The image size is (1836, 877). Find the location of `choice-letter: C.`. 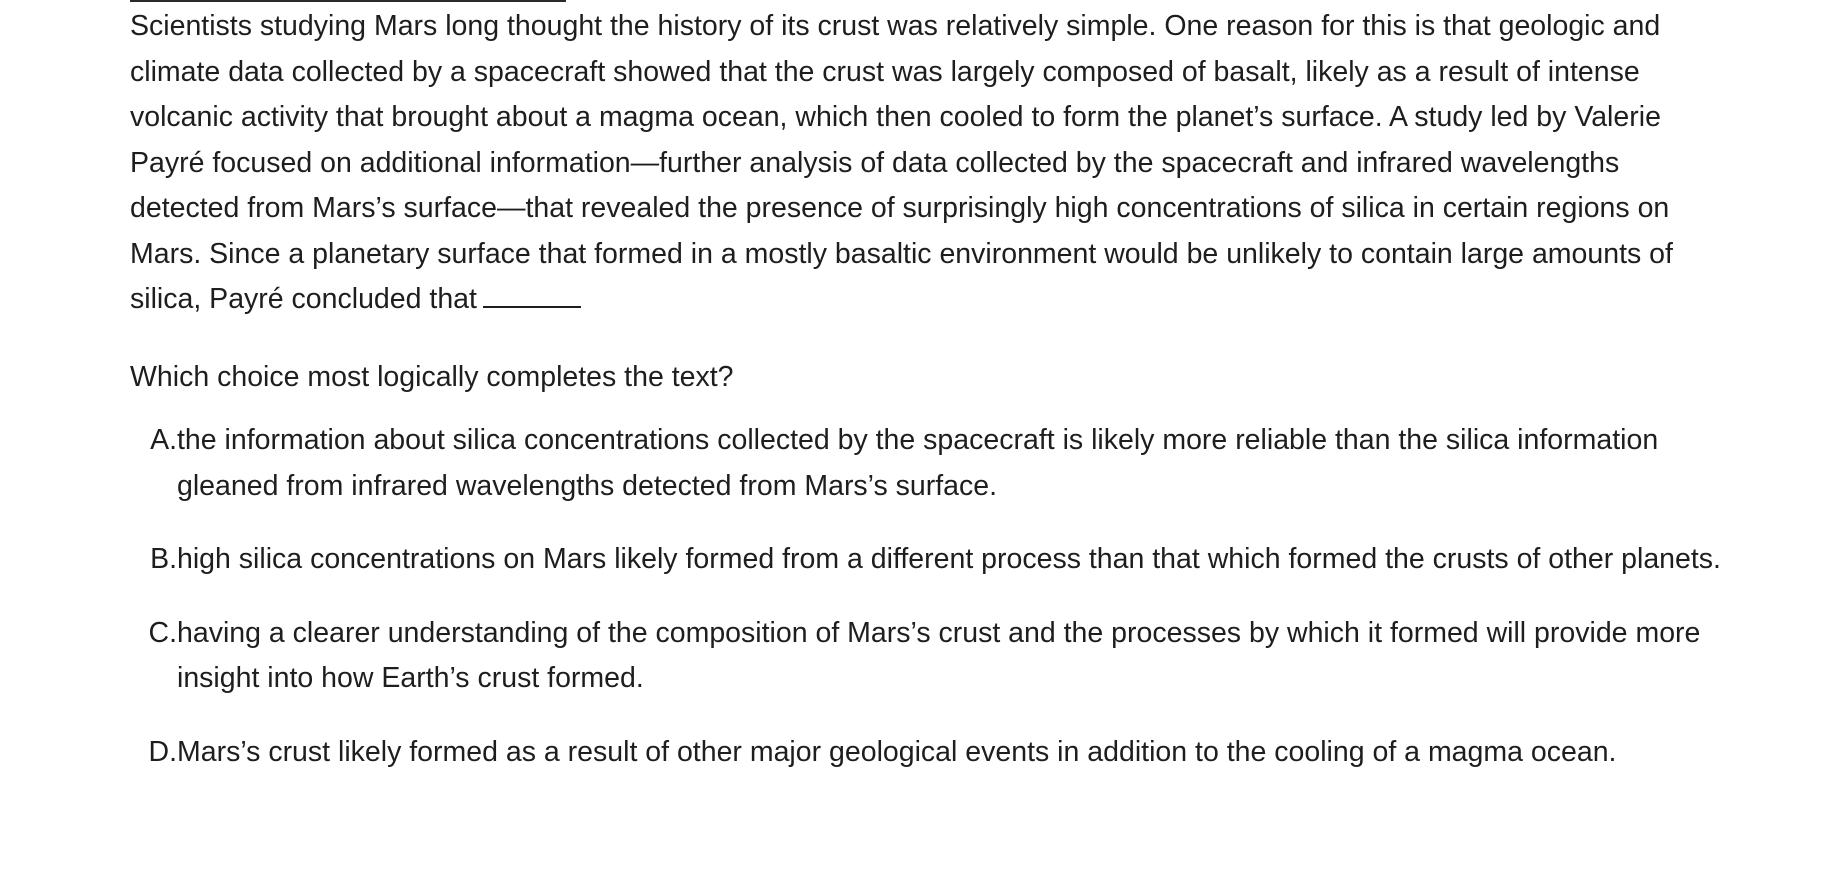

choice-letter: C. is located at coordinates (163, 632).